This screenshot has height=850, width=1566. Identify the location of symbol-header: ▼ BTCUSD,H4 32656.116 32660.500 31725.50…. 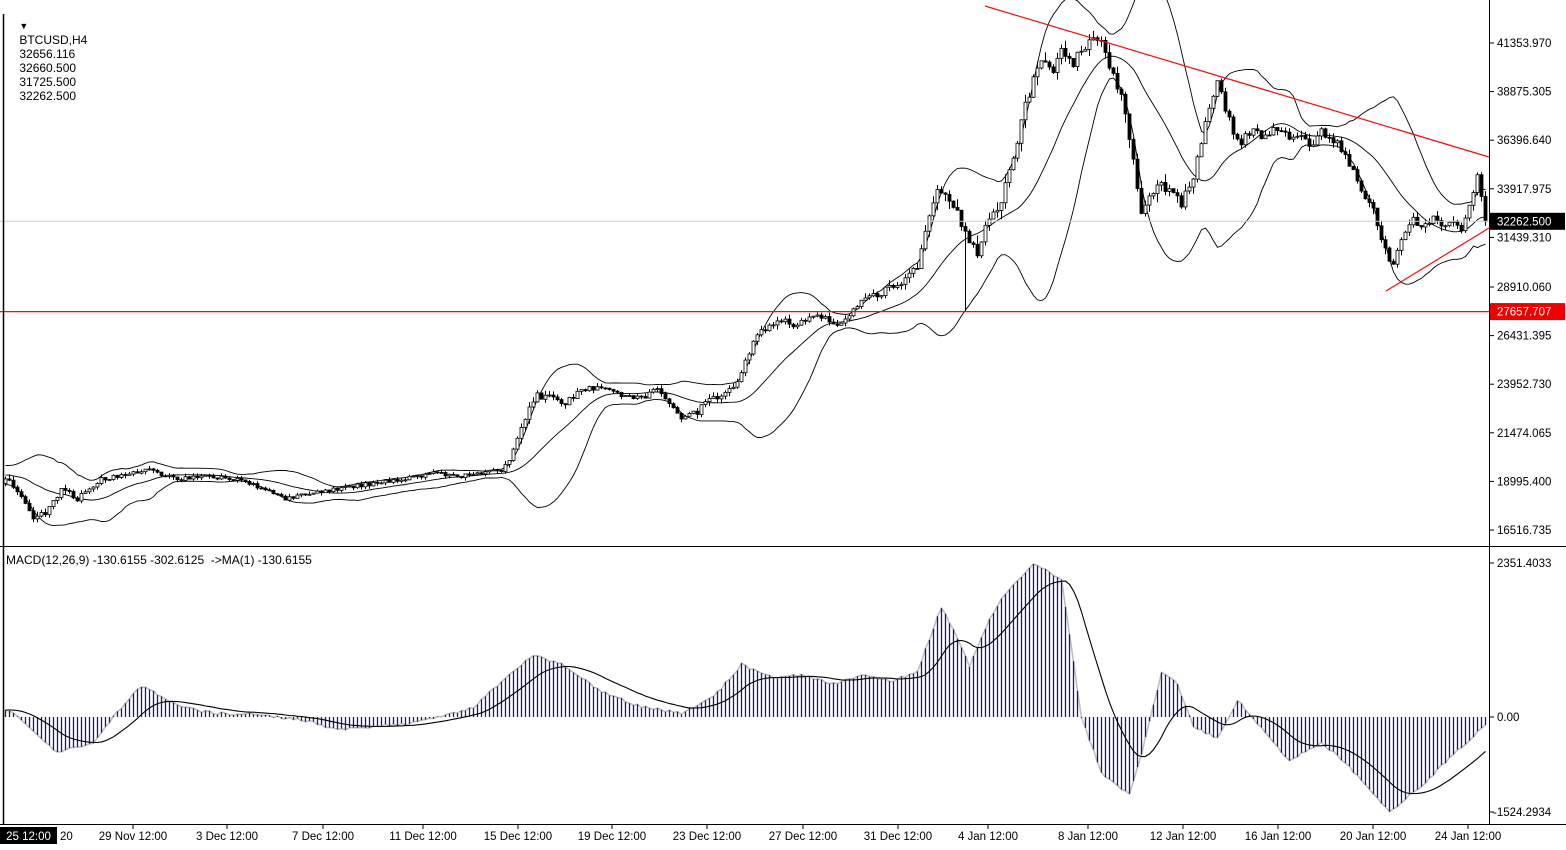
(47, 61).